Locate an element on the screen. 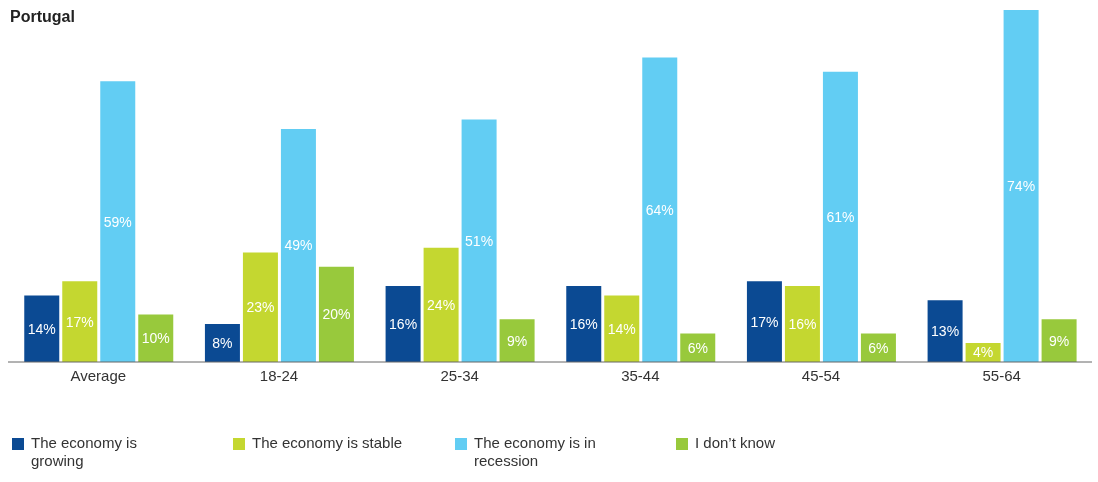 This screenshot has height=482, width=1098. data-label: 64% is located at coordinates (659, 209).